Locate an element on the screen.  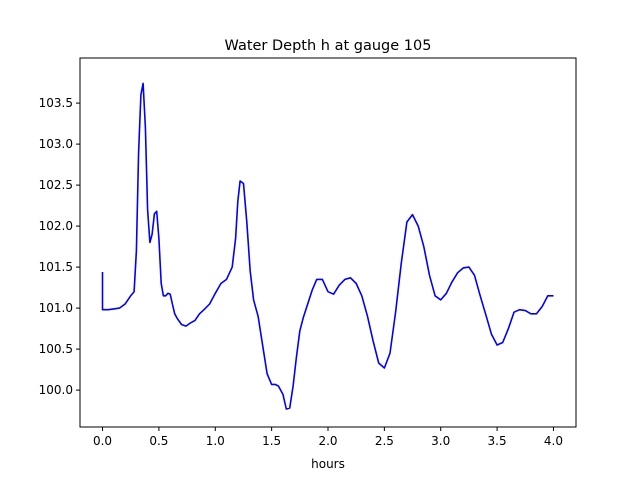
x-tick-label: 4.0 is located at coordinates (553, 441).